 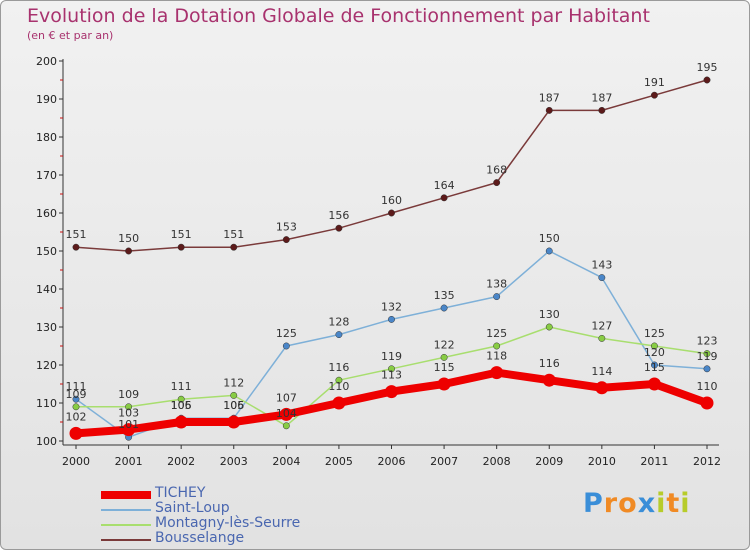 What do you see at coordinates (654, 352) in the screenshot?
I see `data-label-saint-loup: 120` at bounding box center [654, 352].